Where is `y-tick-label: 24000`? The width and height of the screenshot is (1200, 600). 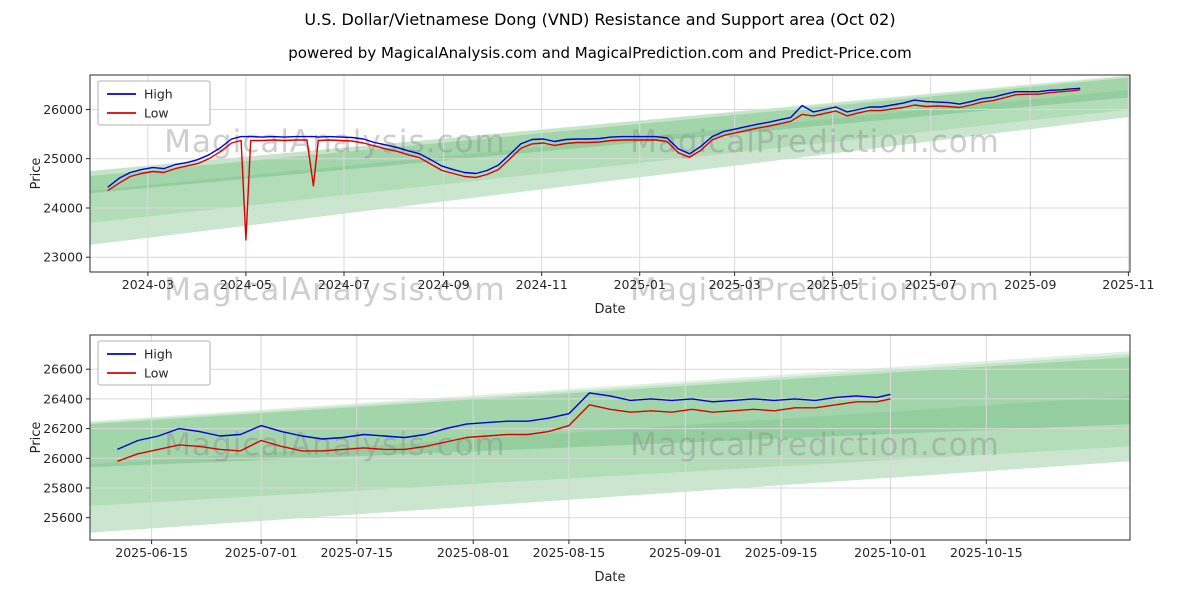 y-tick-label: 24000 is located at coordinates (63, 208).